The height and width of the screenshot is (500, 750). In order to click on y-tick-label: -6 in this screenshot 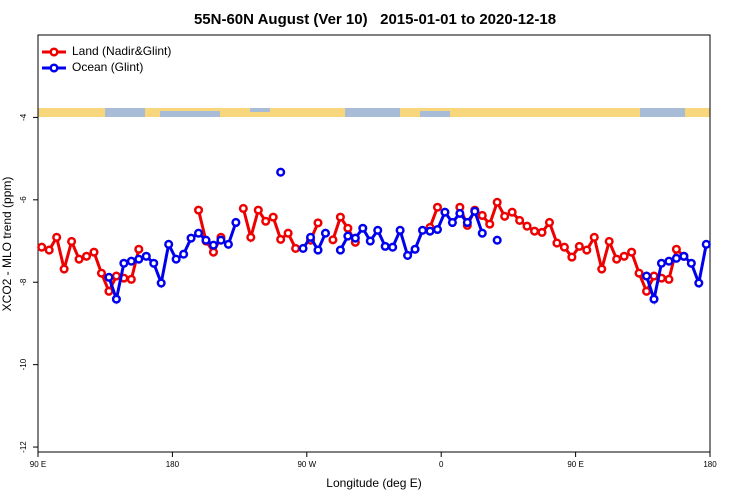, I will do `click(23, 200)`.